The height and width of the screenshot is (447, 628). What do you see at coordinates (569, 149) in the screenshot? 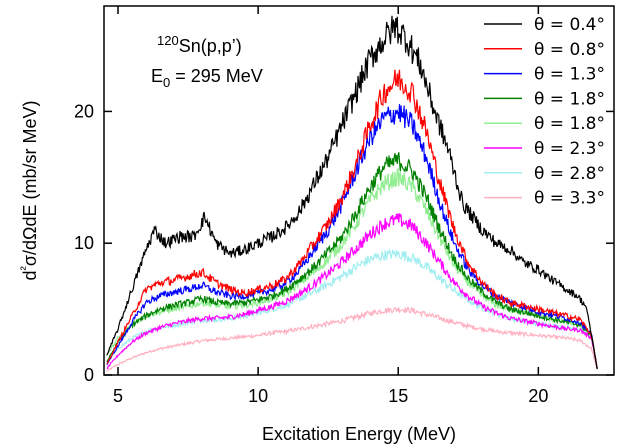
I see `legend-label-6: θ = 2.3°` at bounding box center [569, 149].